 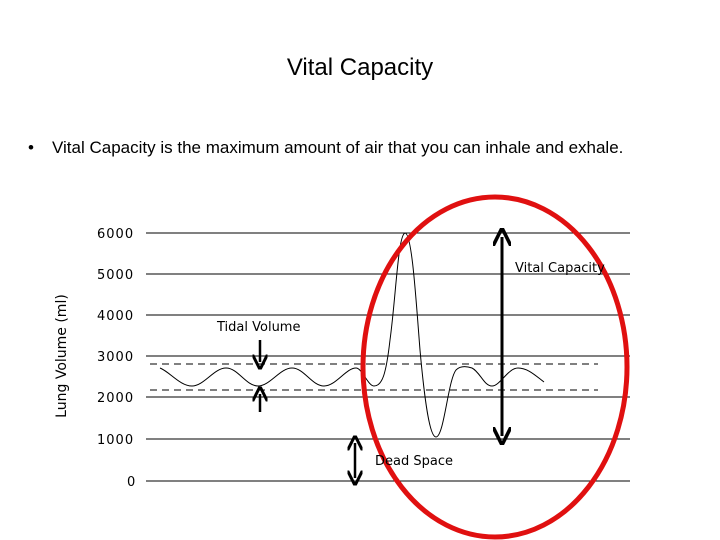 What do you see at coordinates (360, 67) in the screenshot?
I see `slide-title: Vital Capacity` at bounding box center [360, 67].